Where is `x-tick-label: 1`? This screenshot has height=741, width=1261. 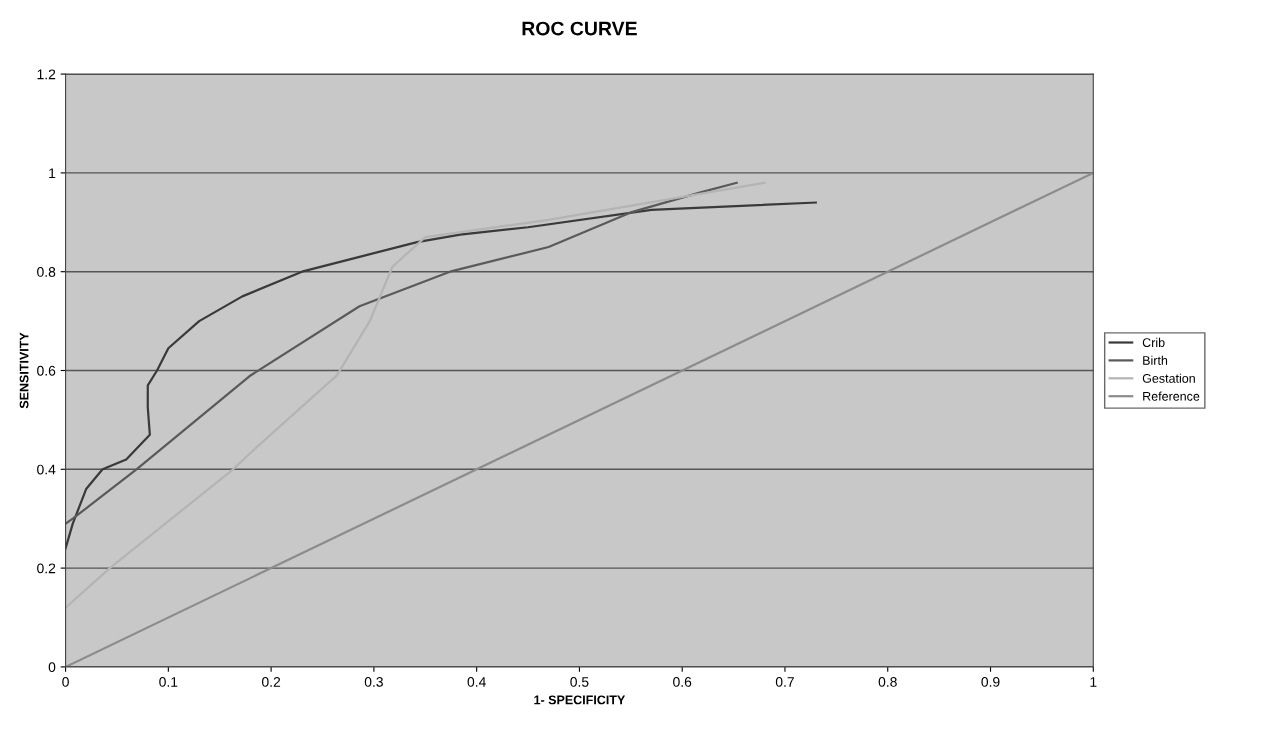 x-tick-label: 1 is located at coordinates (1093, 682).